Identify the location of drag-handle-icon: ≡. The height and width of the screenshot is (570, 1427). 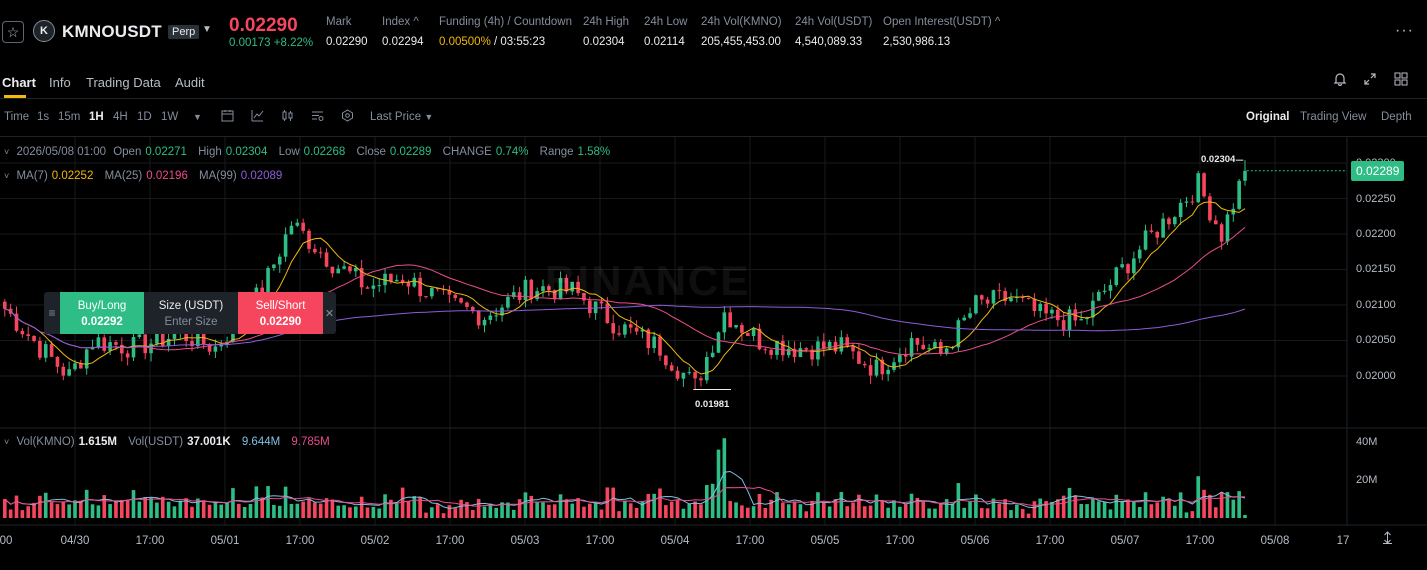
(52, 313).